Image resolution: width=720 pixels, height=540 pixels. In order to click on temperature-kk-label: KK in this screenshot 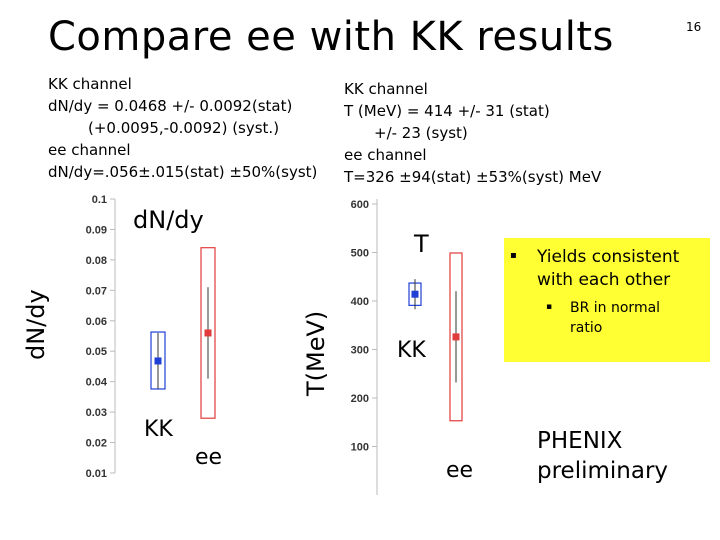, I will do `click(411, 350)`.